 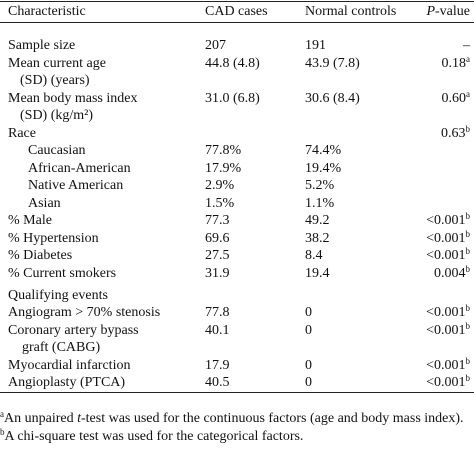 I want to click on footnote-italic: t, so click(x=79, y=418).